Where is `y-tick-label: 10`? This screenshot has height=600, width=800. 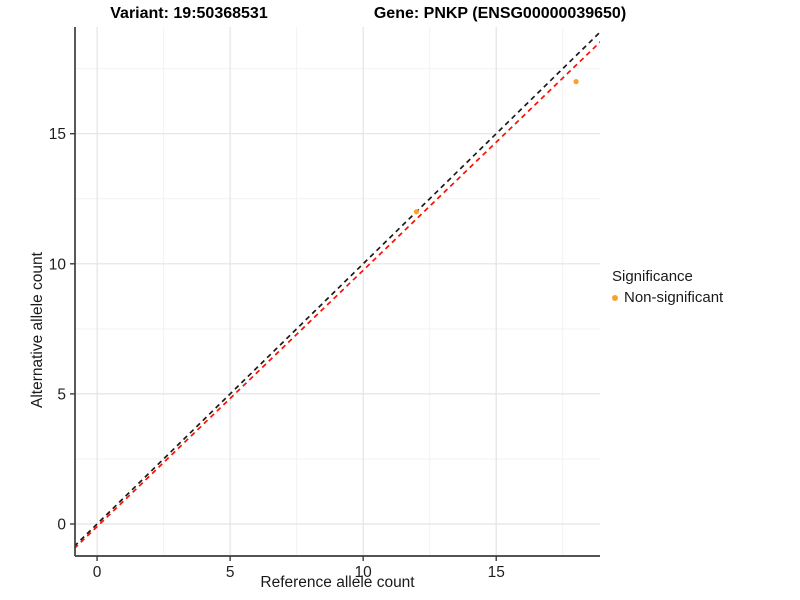
y-tick-label: 10 is located at coordinates (58, 264).